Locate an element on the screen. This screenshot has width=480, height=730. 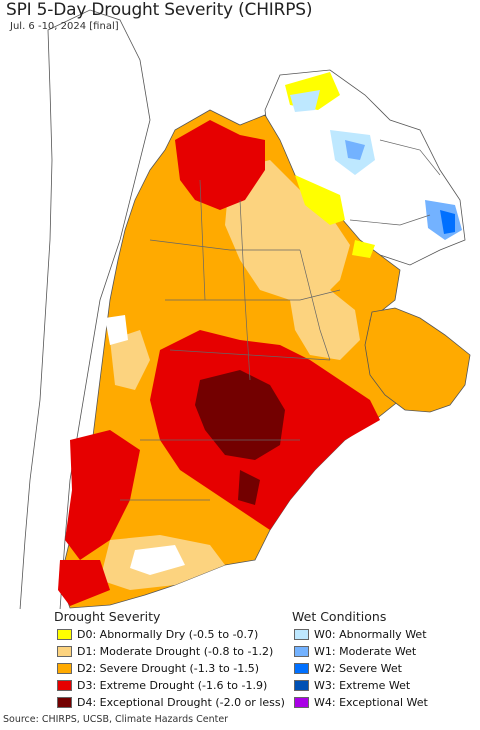
d0-patch-se is located at coordinates (363, 249).